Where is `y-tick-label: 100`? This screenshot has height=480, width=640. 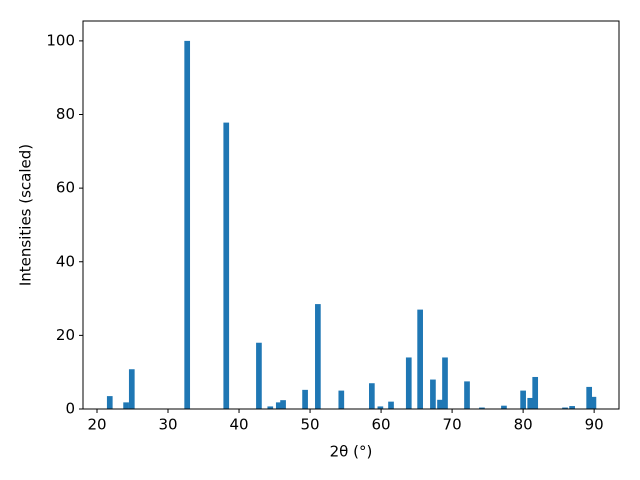 y-tick-label: 100 is located at coordinates (60, 40).